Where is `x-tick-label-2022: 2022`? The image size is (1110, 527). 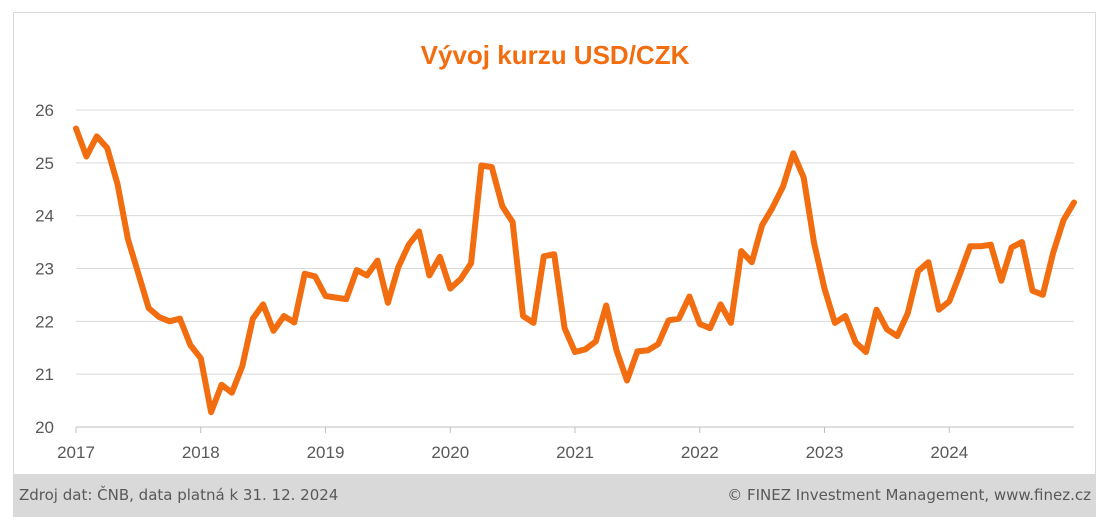
x-tick-label-2022: 2022 is located at coordinates (700, 452).